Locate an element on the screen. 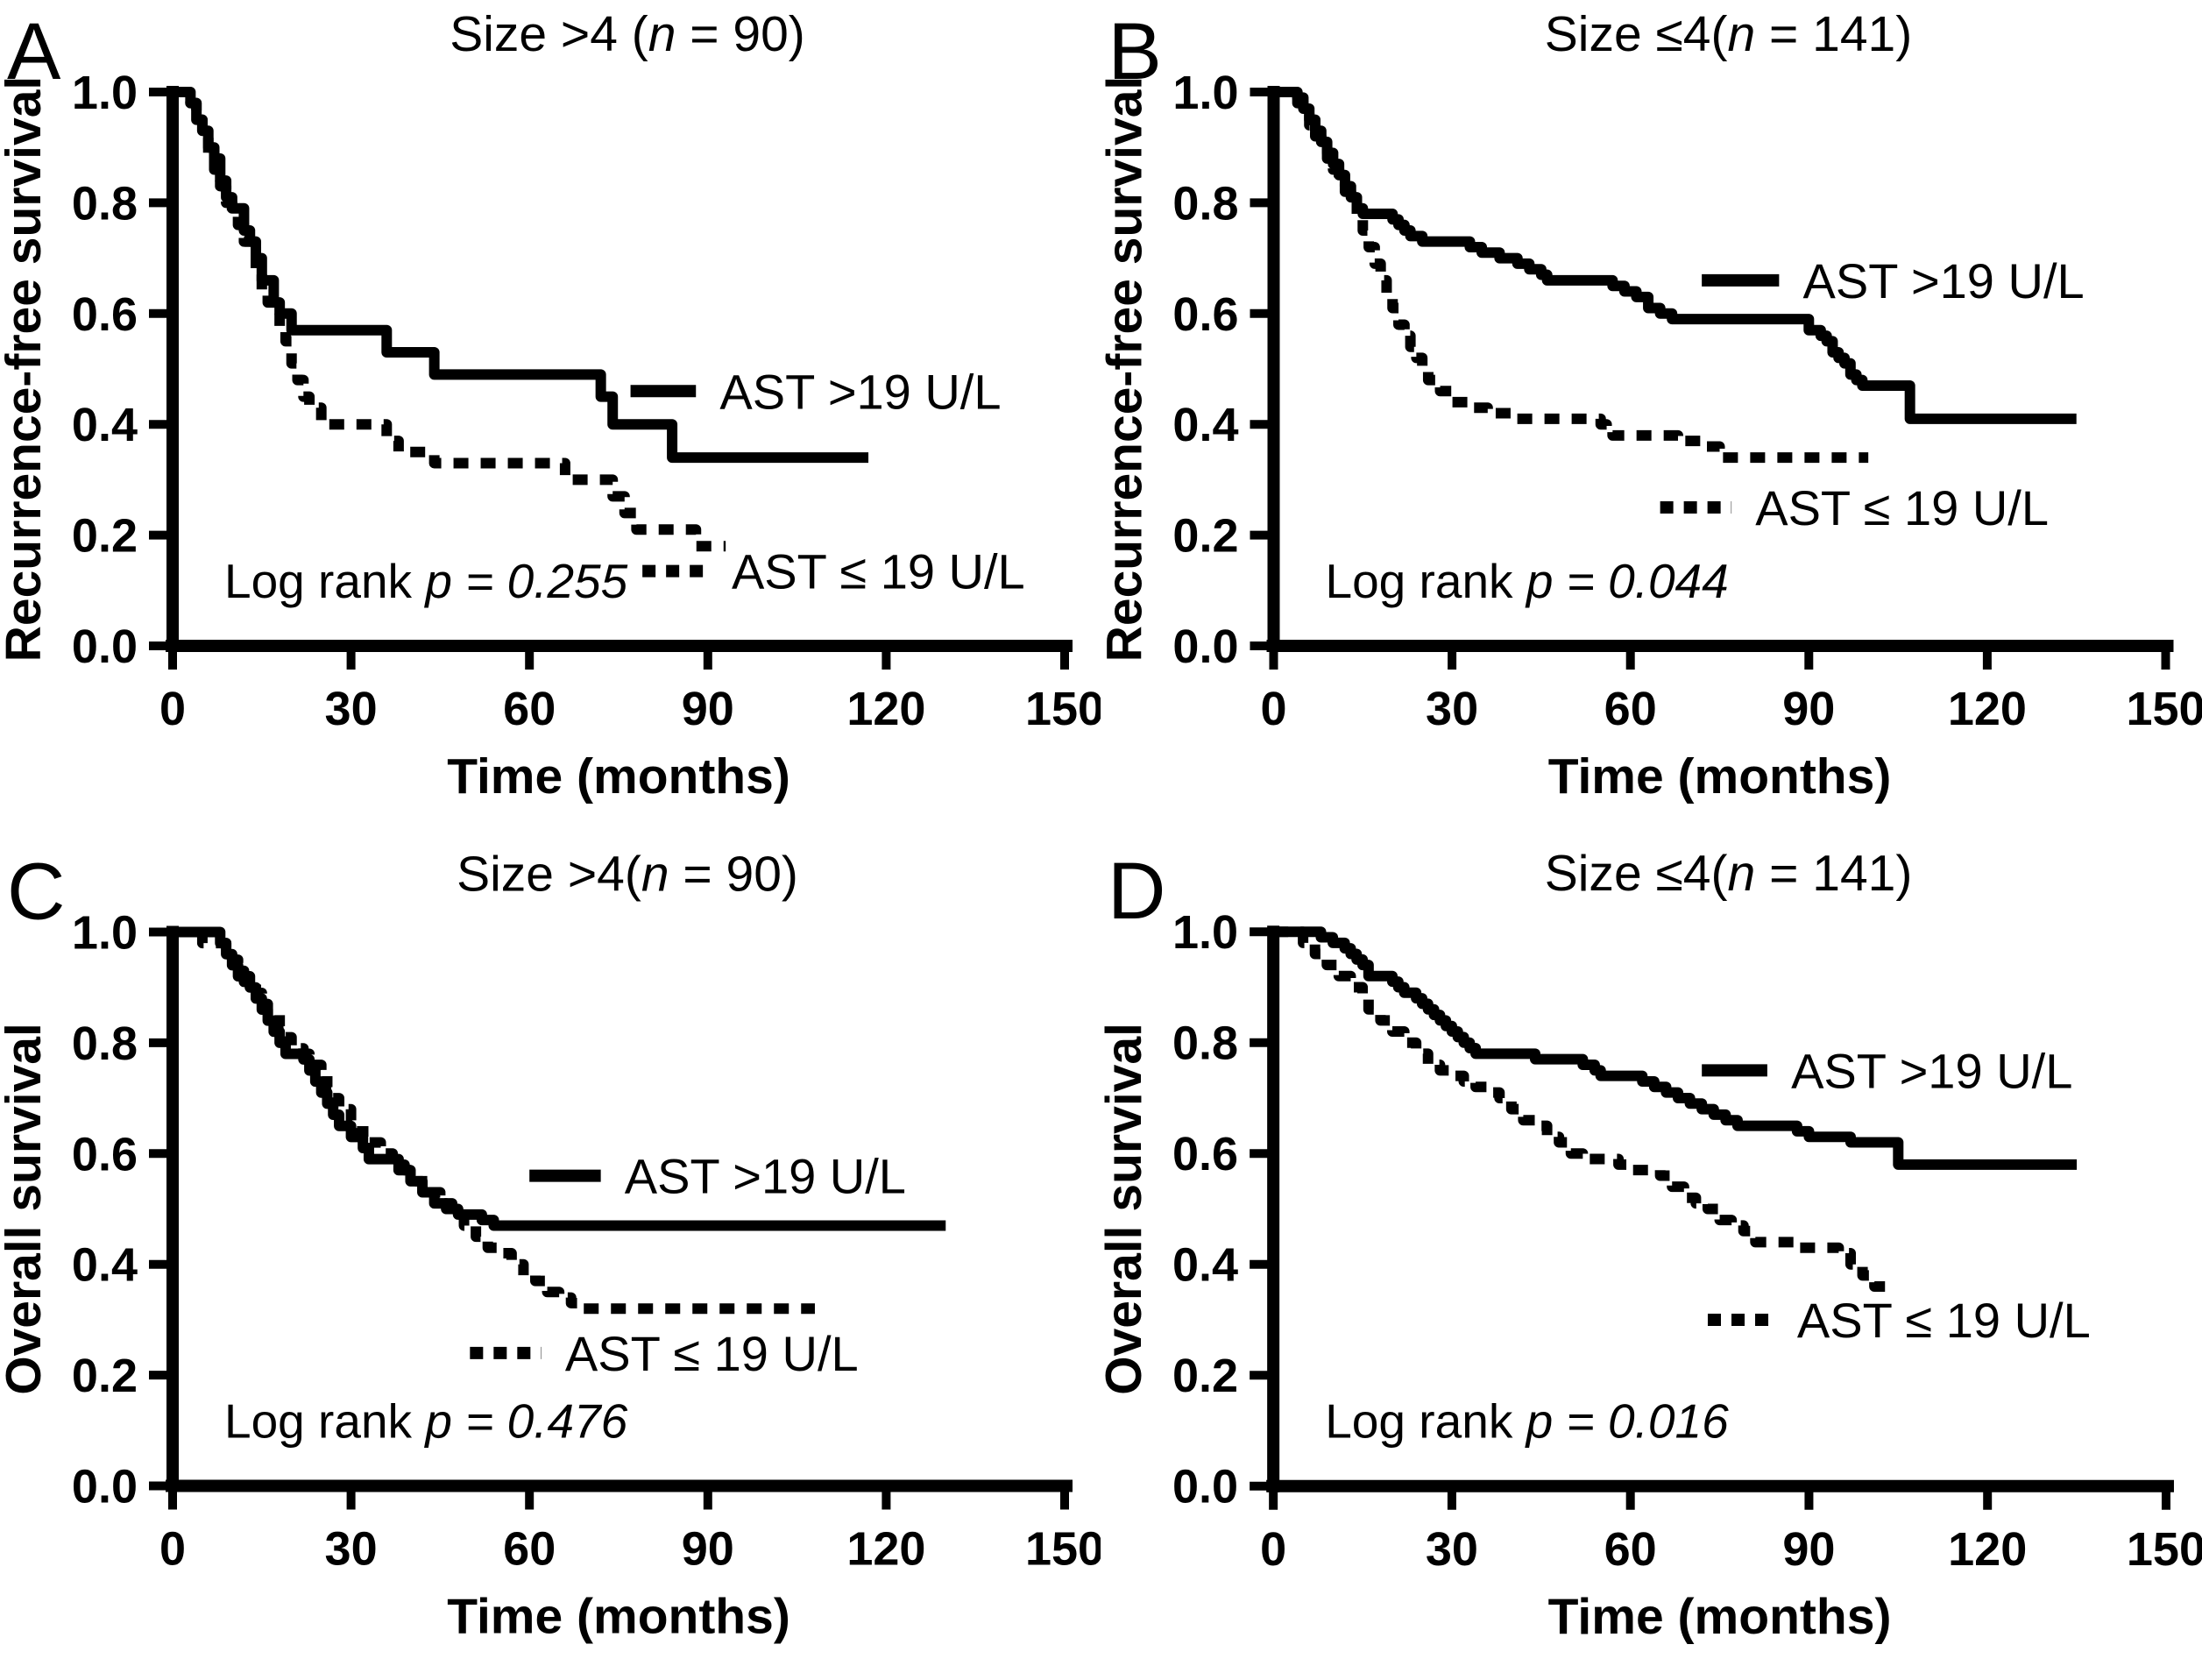  panel-title: Size >4(n = 90) is located at coordinates (627, 875).